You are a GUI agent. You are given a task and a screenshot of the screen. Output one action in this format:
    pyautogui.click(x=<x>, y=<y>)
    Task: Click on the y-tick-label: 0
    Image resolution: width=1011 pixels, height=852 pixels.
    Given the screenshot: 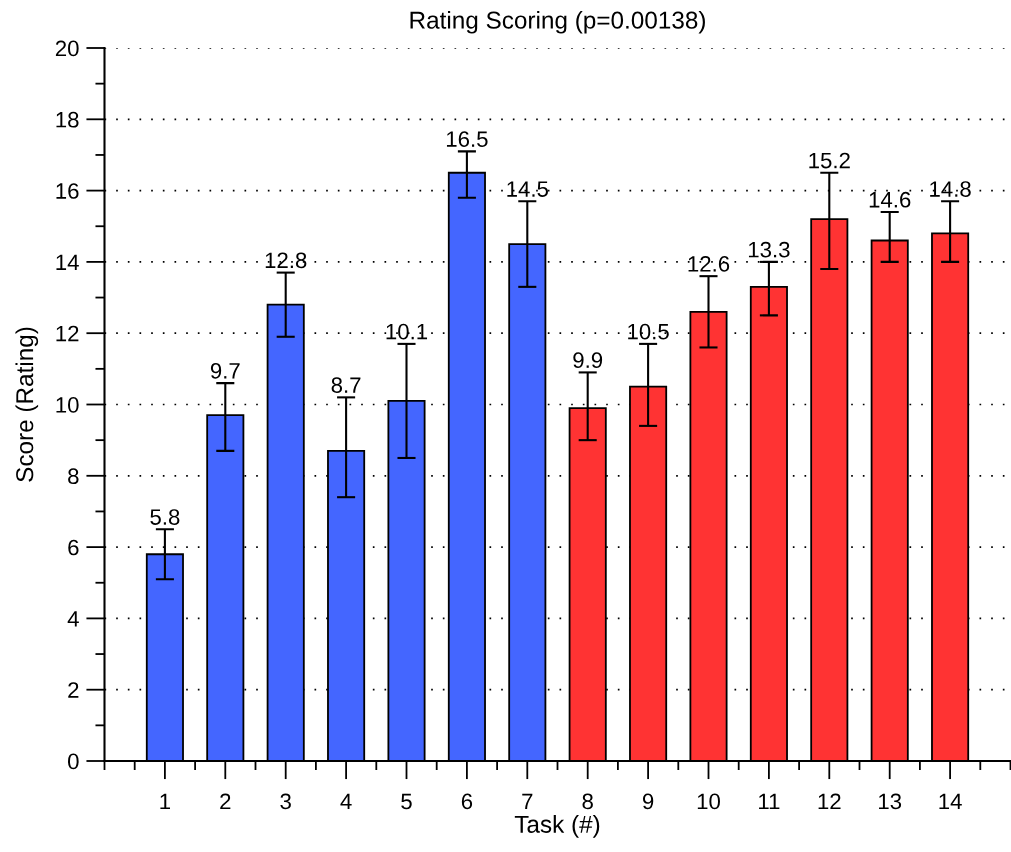 What is the action you would take?
    pyautogui.click(x=73, y=761)
    